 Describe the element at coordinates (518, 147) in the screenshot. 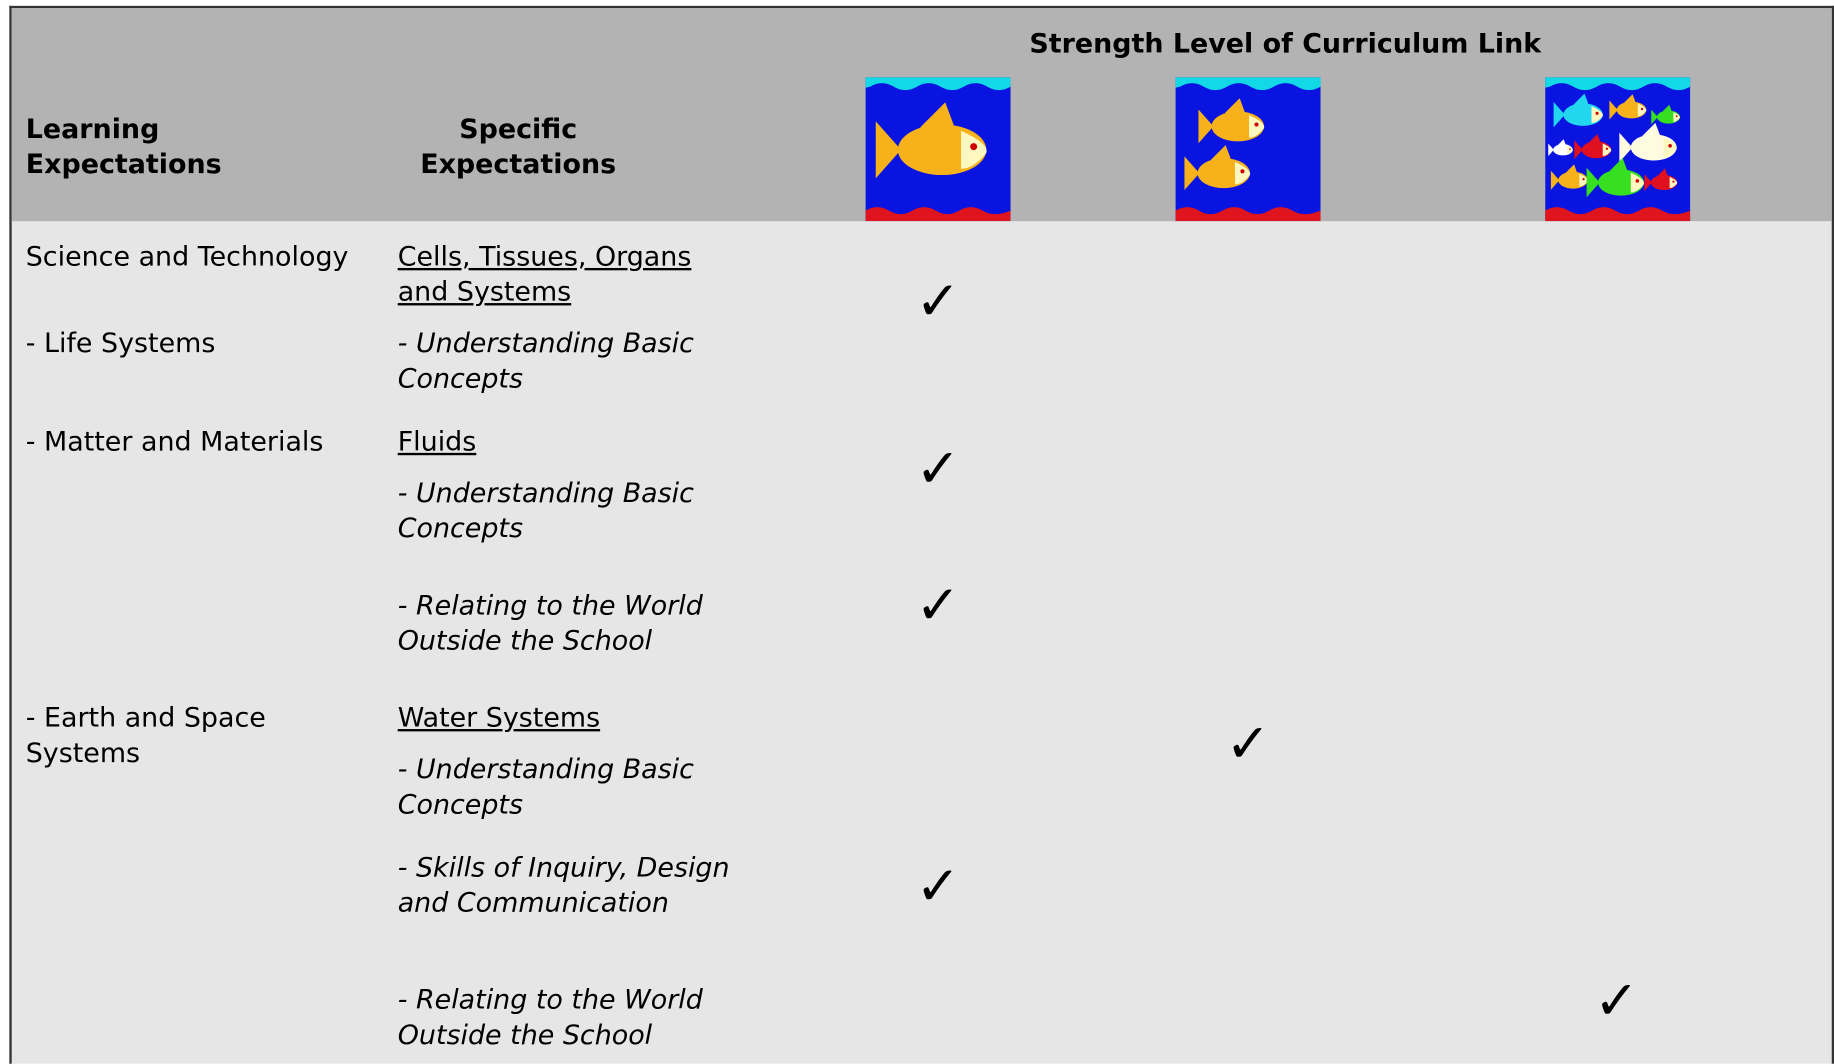

I see `header-specific: Specific Expectations` at that location.